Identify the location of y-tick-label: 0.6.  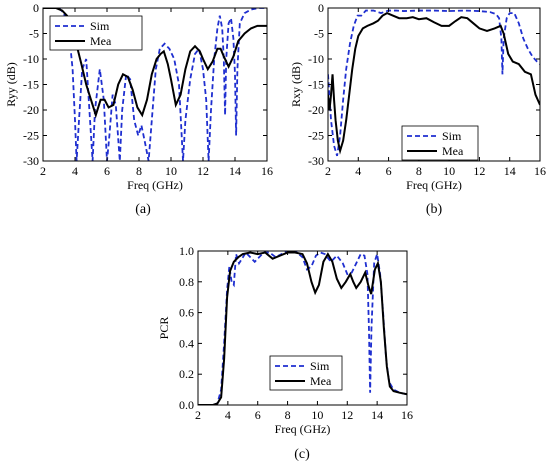
(186, 313).